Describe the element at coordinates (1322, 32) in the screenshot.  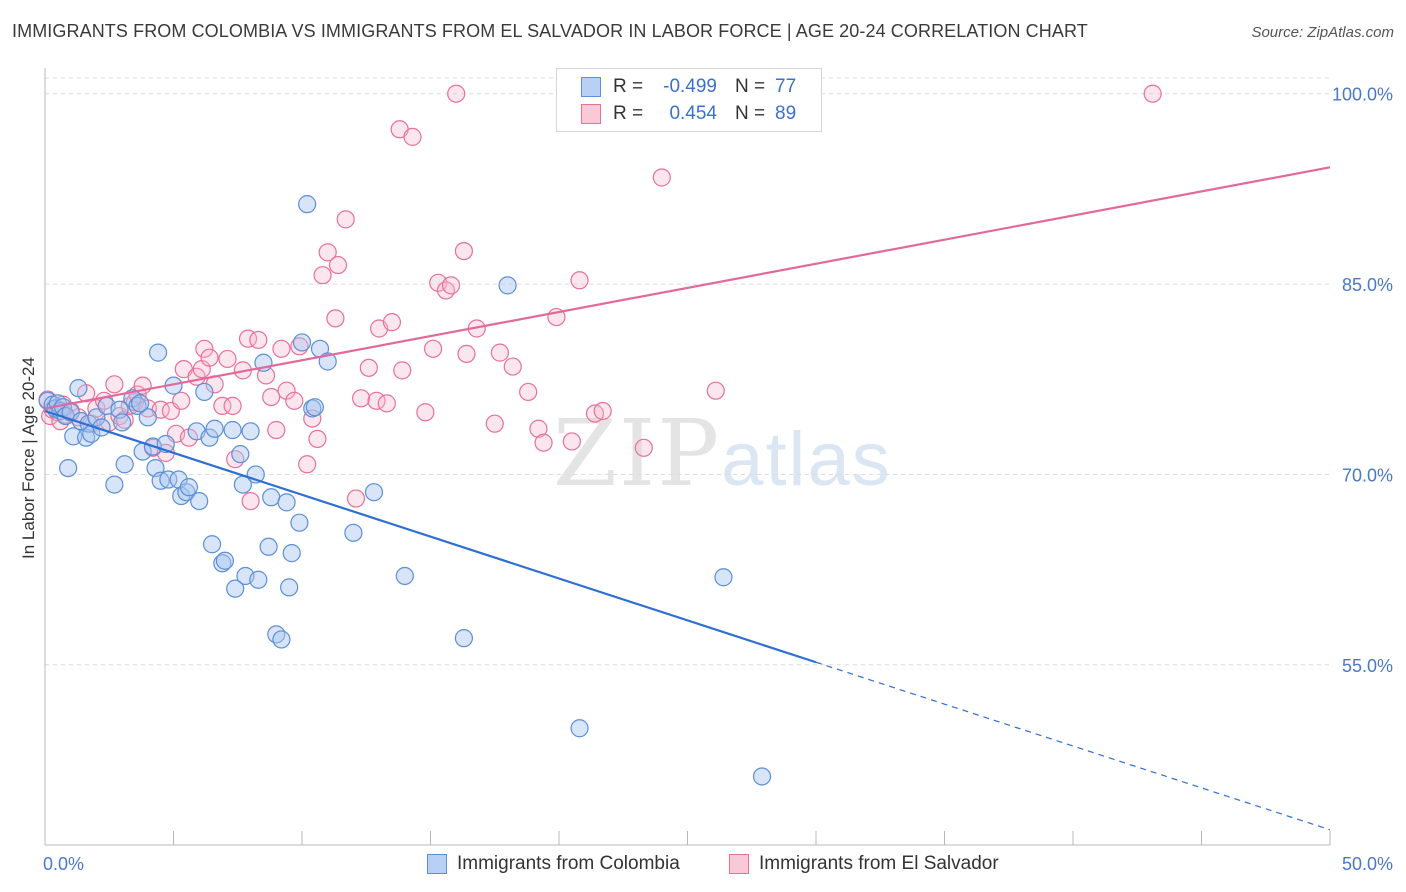
I see `source-credit: Source: ZipAtlas.com` at that location.